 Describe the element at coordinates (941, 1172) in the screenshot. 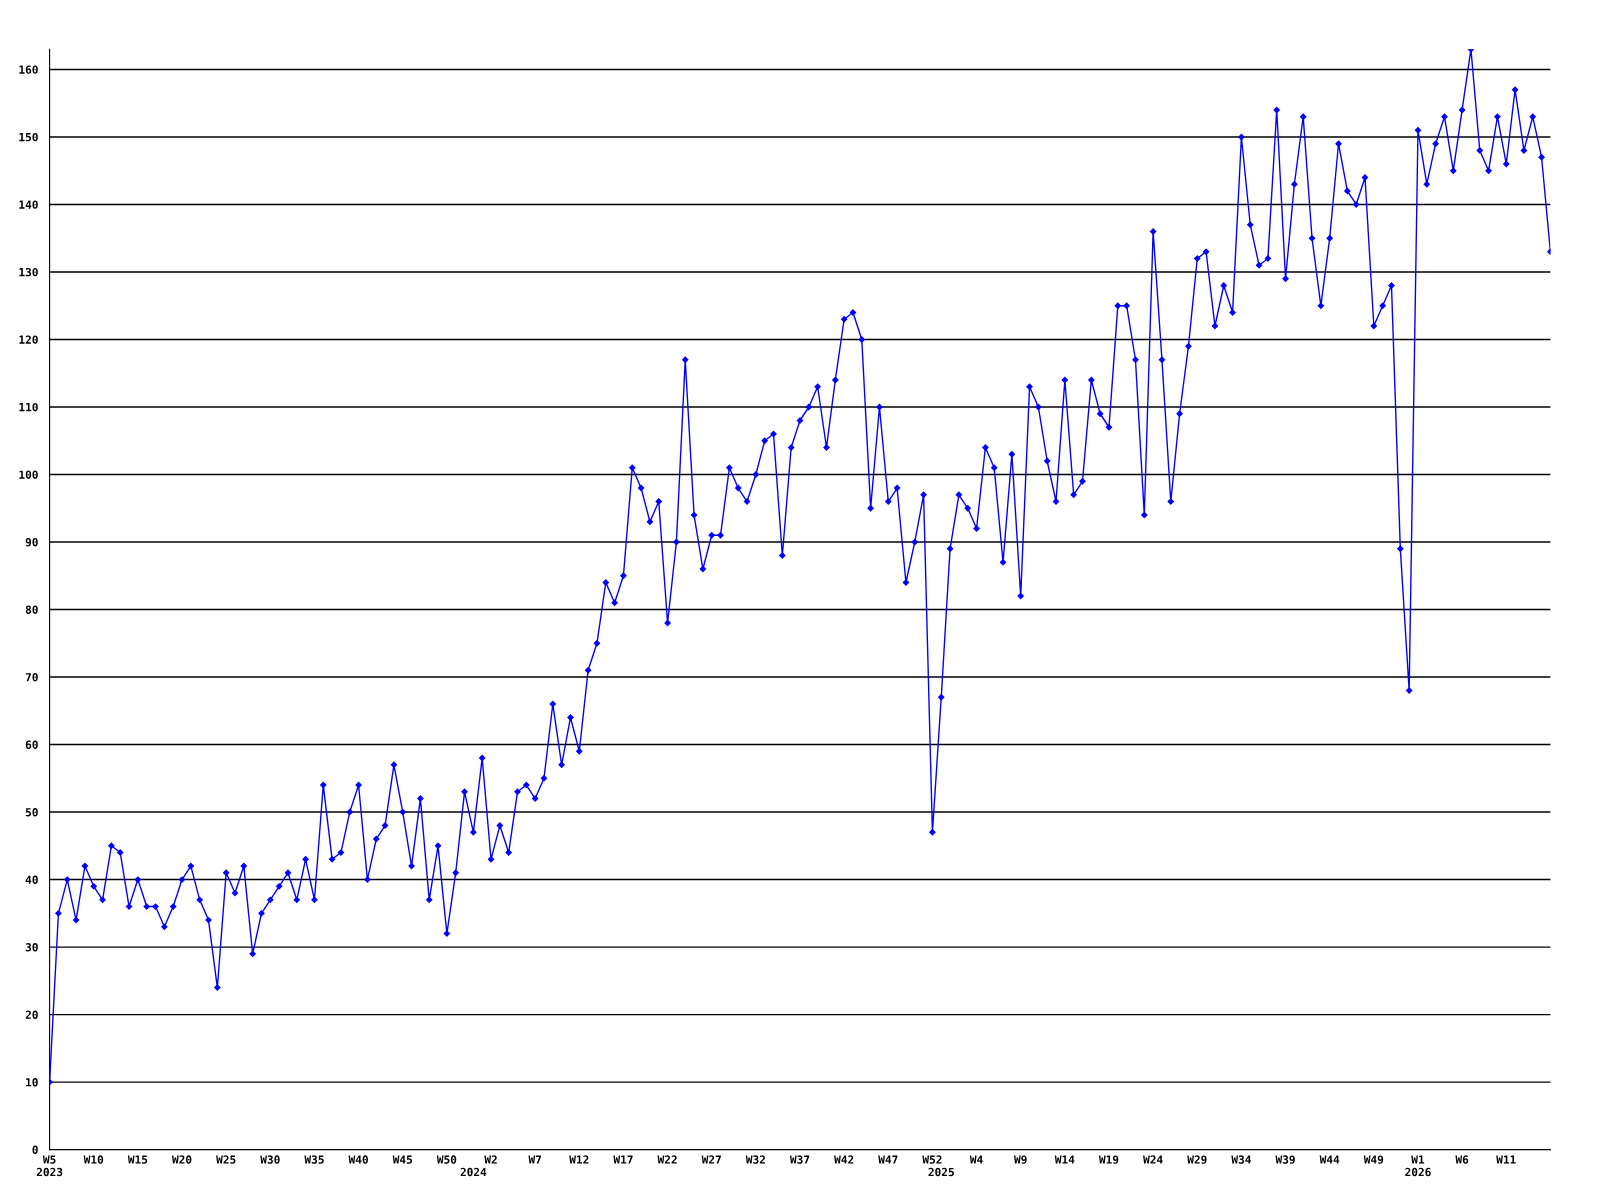

I see `x-tick-label: 2025` at that location.